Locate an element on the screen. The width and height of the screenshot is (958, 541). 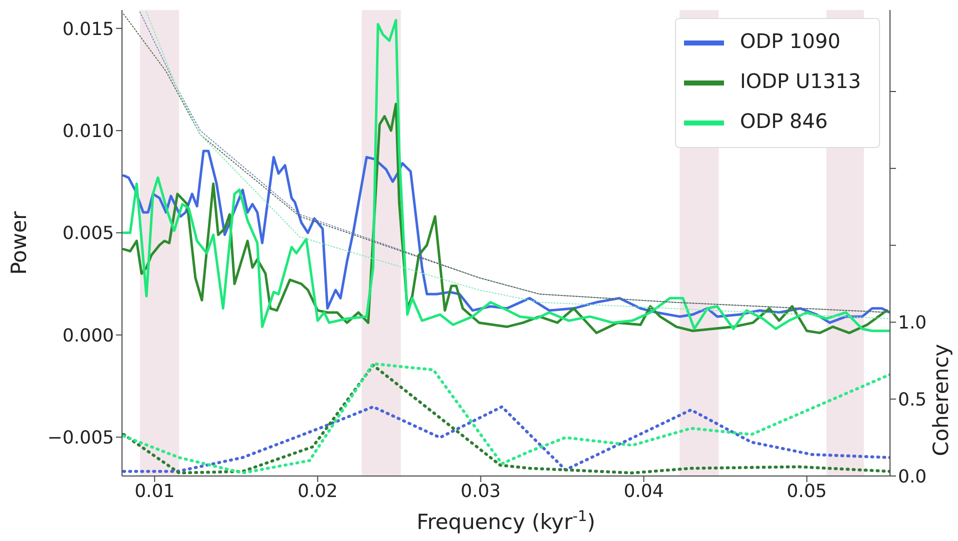
x-tick-label: 0.05 is located at coordinates (806, 491).